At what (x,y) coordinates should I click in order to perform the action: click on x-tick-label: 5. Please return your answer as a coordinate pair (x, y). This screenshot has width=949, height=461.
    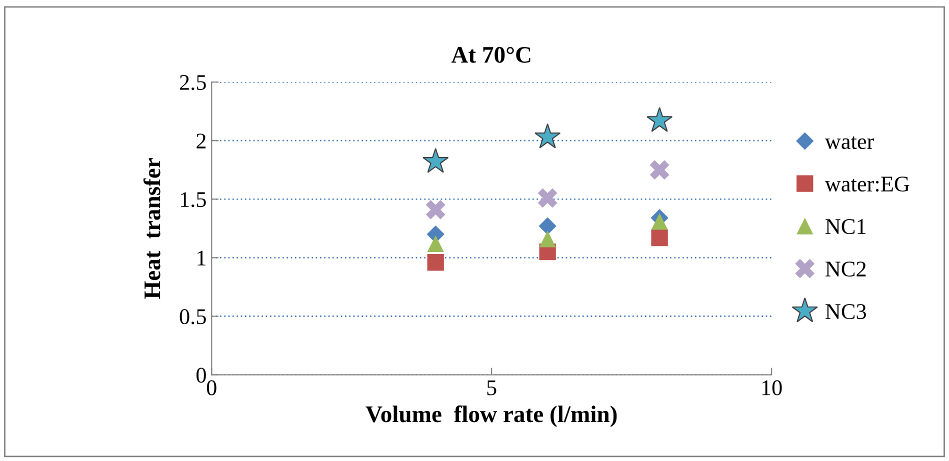
    Looking at the image, I should click on (491, 388).